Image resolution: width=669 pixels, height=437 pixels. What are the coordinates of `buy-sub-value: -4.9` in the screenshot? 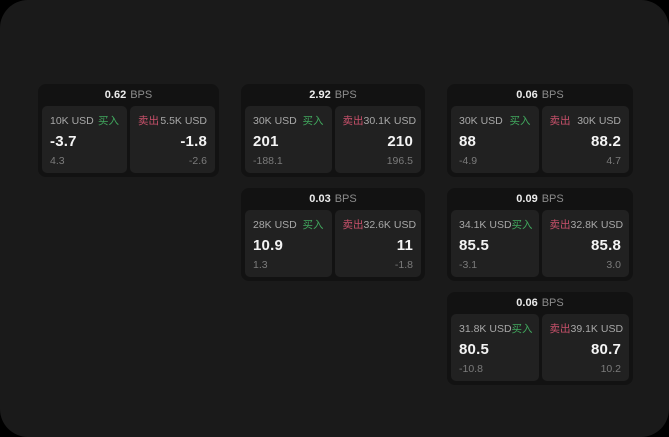 It's located at (468, 161).